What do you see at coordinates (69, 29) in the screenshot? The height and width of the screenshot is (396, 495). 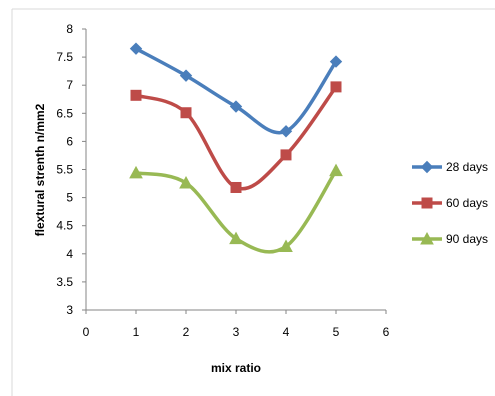 I see `y-tick-label: 8` at bounding box center [69, 29].